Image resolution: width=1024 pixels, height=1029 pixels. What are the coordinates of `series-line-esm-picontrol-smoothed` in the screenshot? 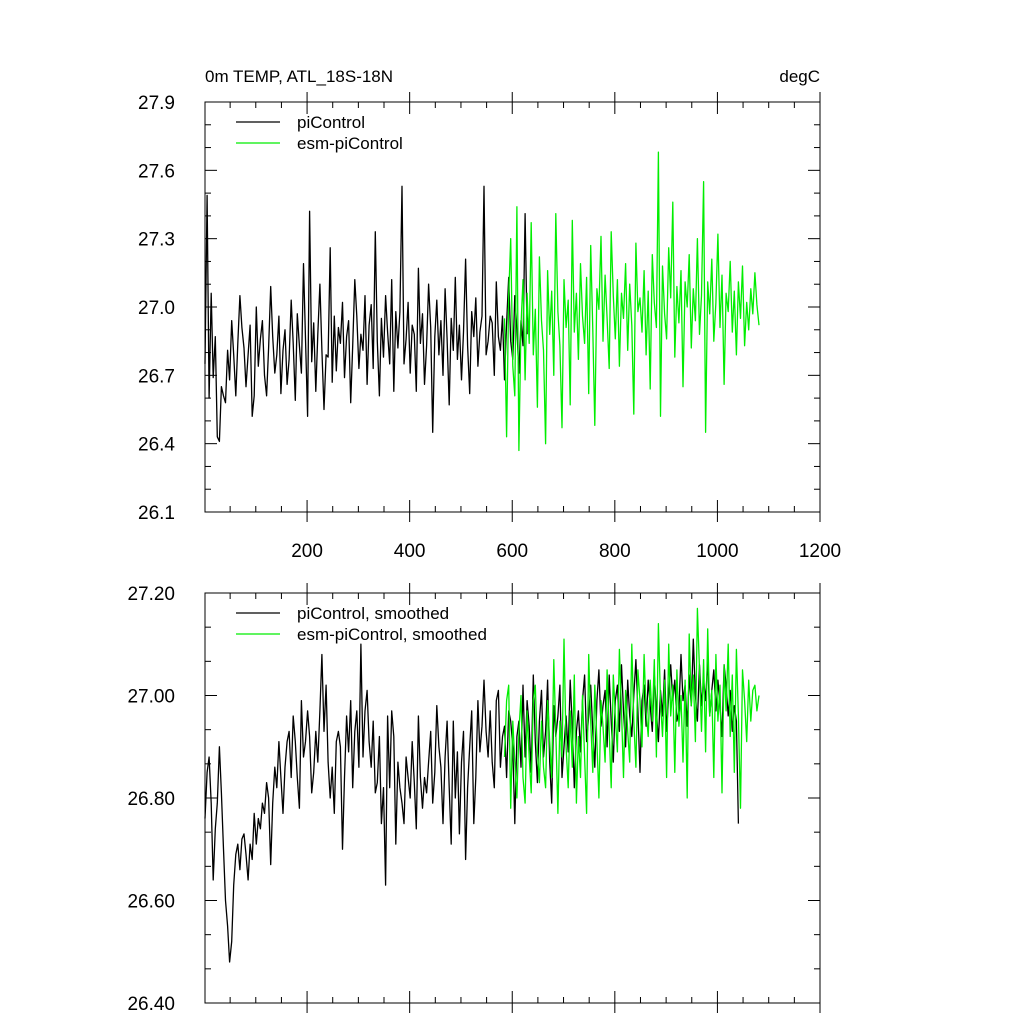 It's located at (631, 711).